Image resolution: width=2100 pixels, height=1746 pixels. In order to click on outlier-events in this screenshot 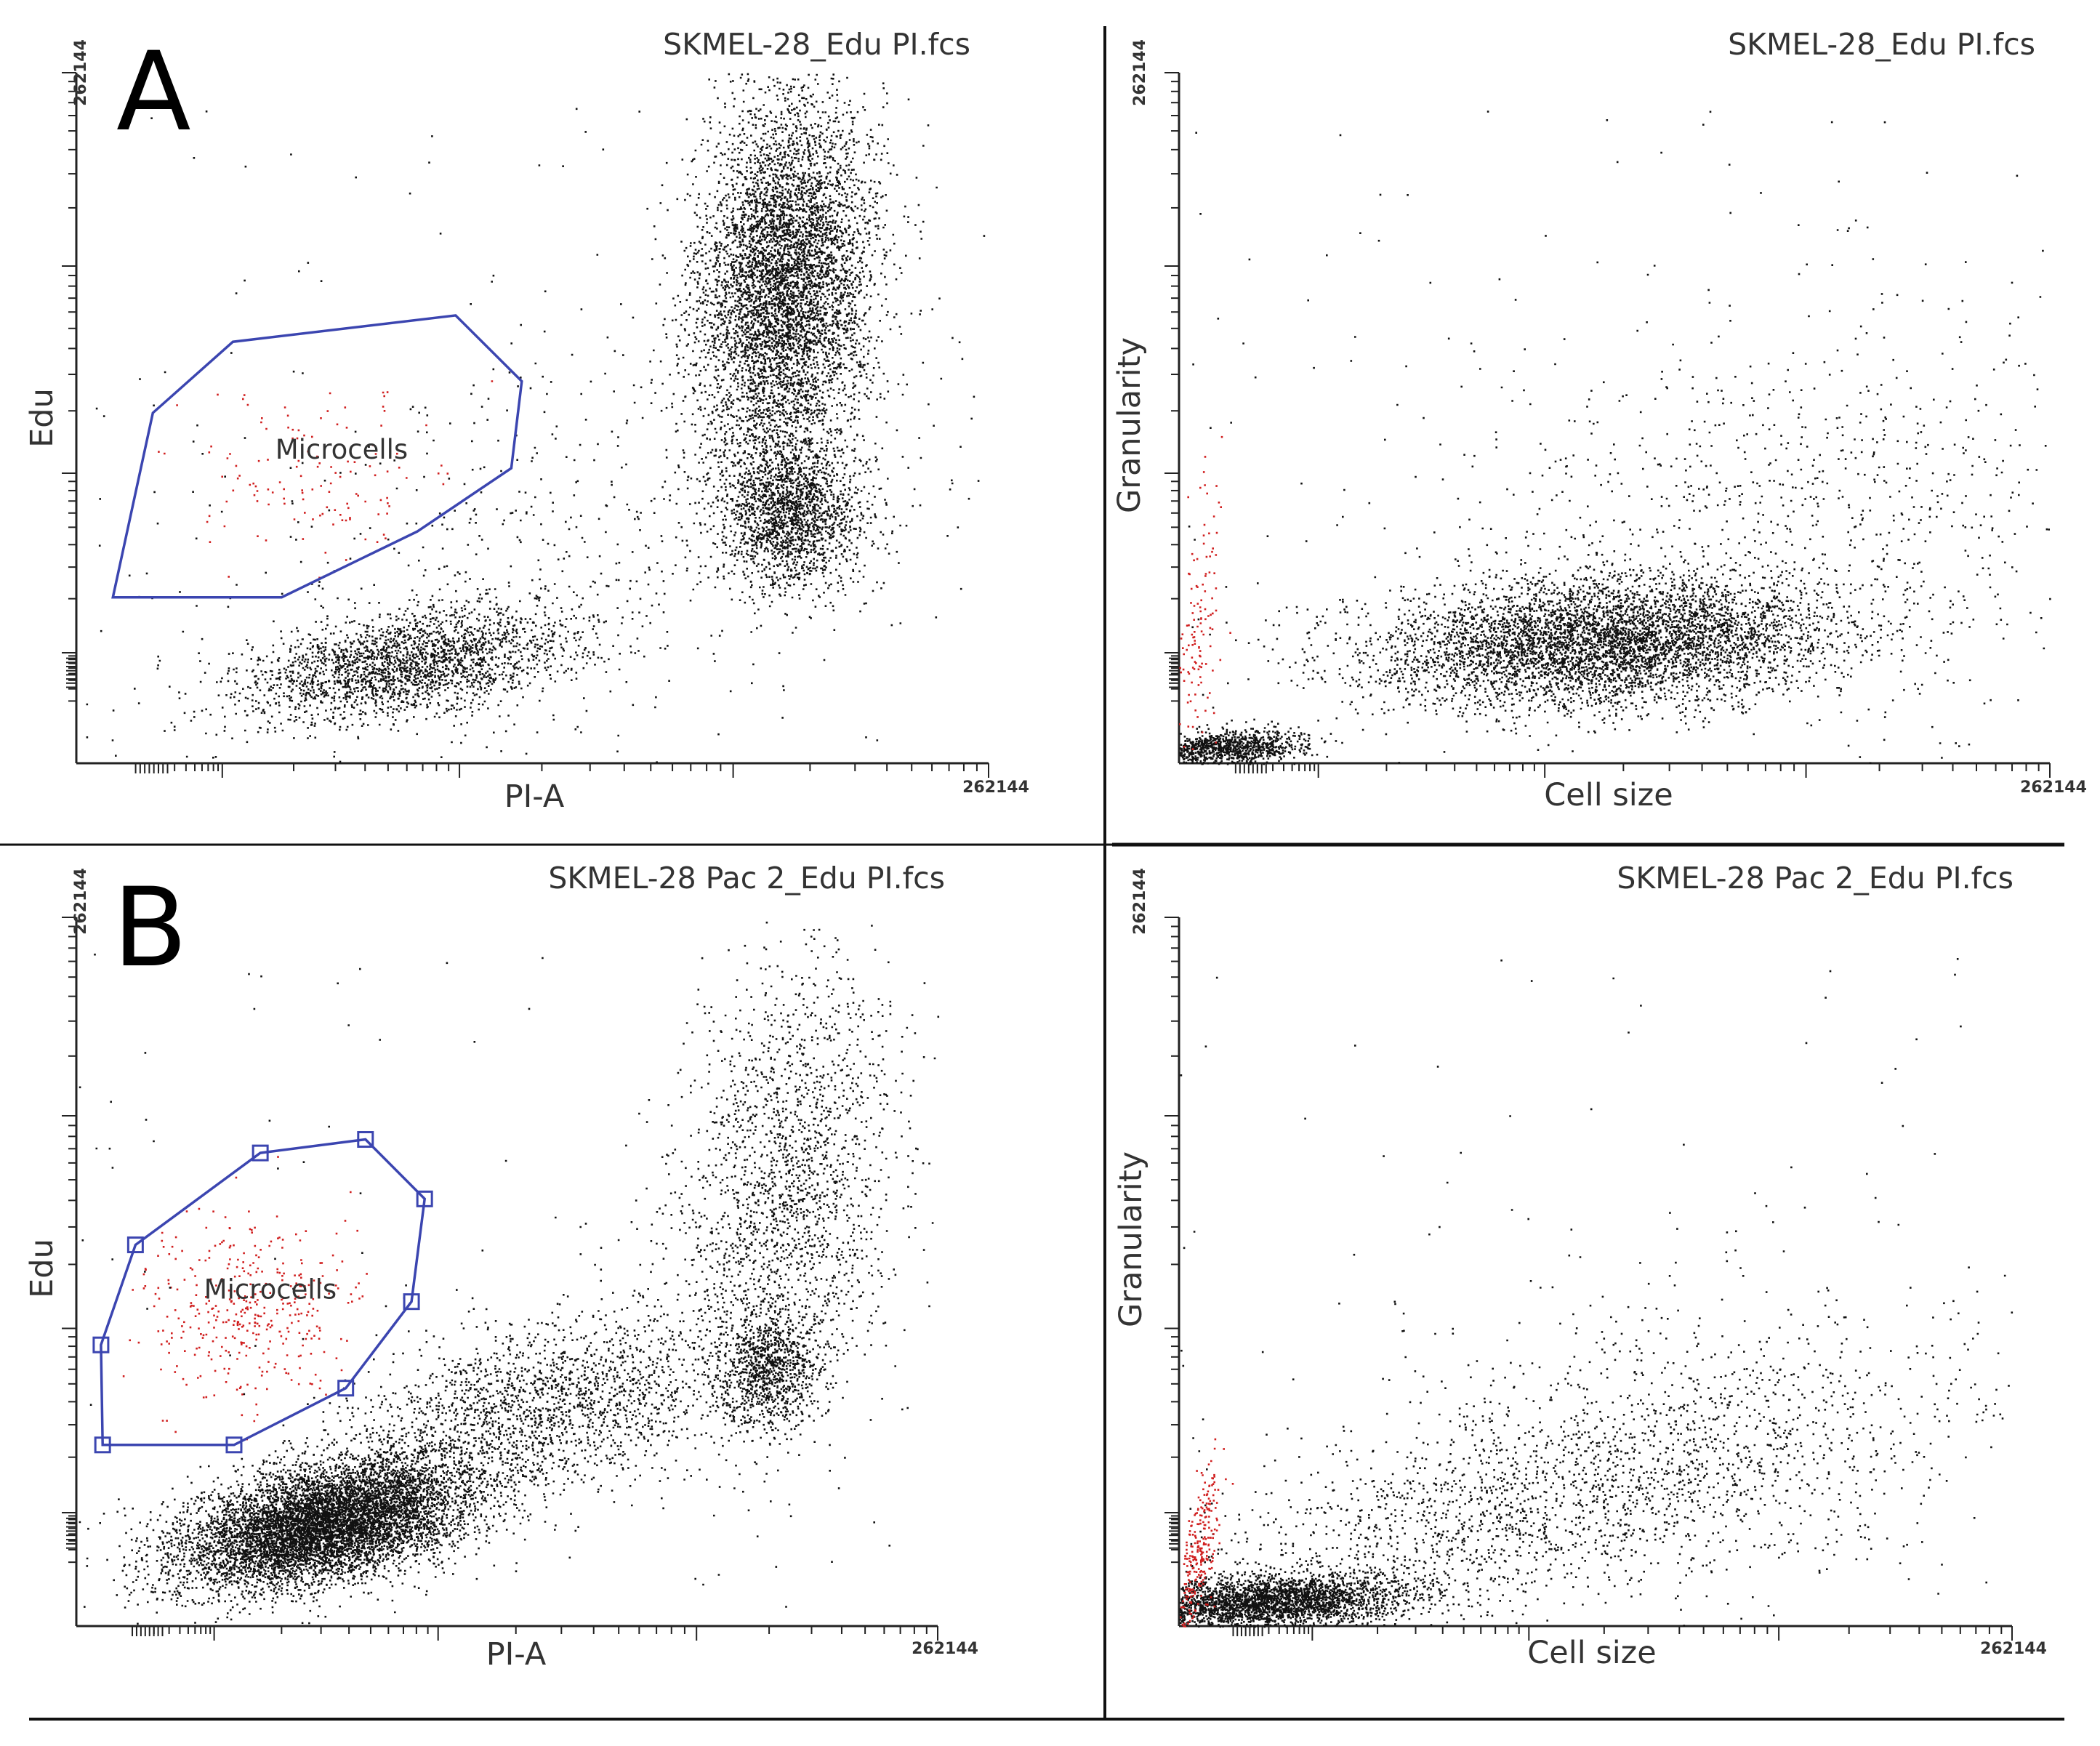, I will do `click(1603, 437)`.